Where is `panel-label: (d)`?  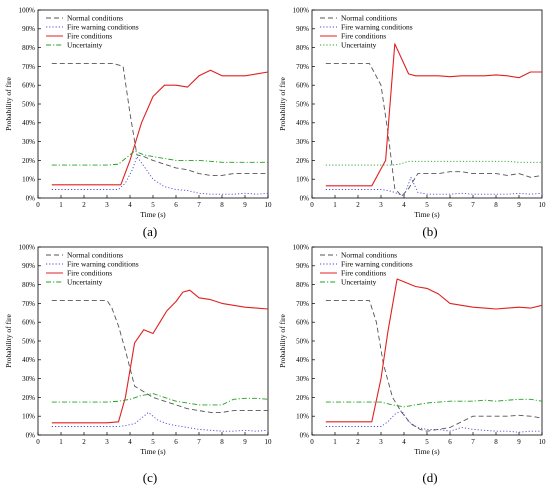 panel-label: (d) is located at coordinates (429, 477).